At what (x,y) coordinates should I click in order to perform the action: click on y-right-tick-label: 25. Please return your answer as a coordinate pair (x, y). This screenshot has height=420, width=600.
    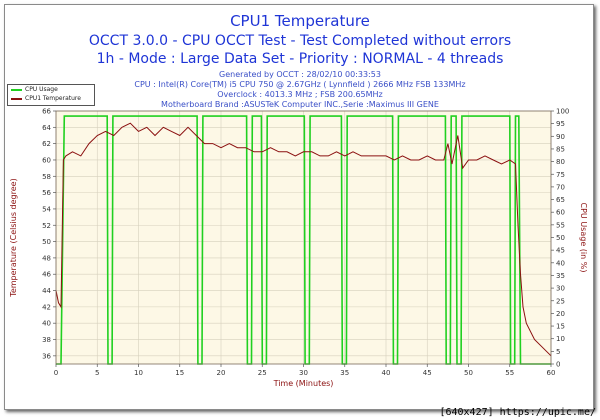
    Looking at the image, I should click on (560, 301).